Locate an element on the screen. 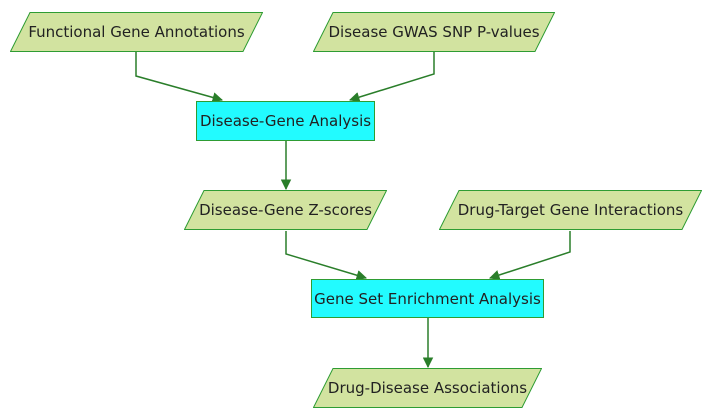 The height and width of the screenshot is (416, 706). node-label: Disease GWAS SNP P-values is located at coordinates (434, 32).